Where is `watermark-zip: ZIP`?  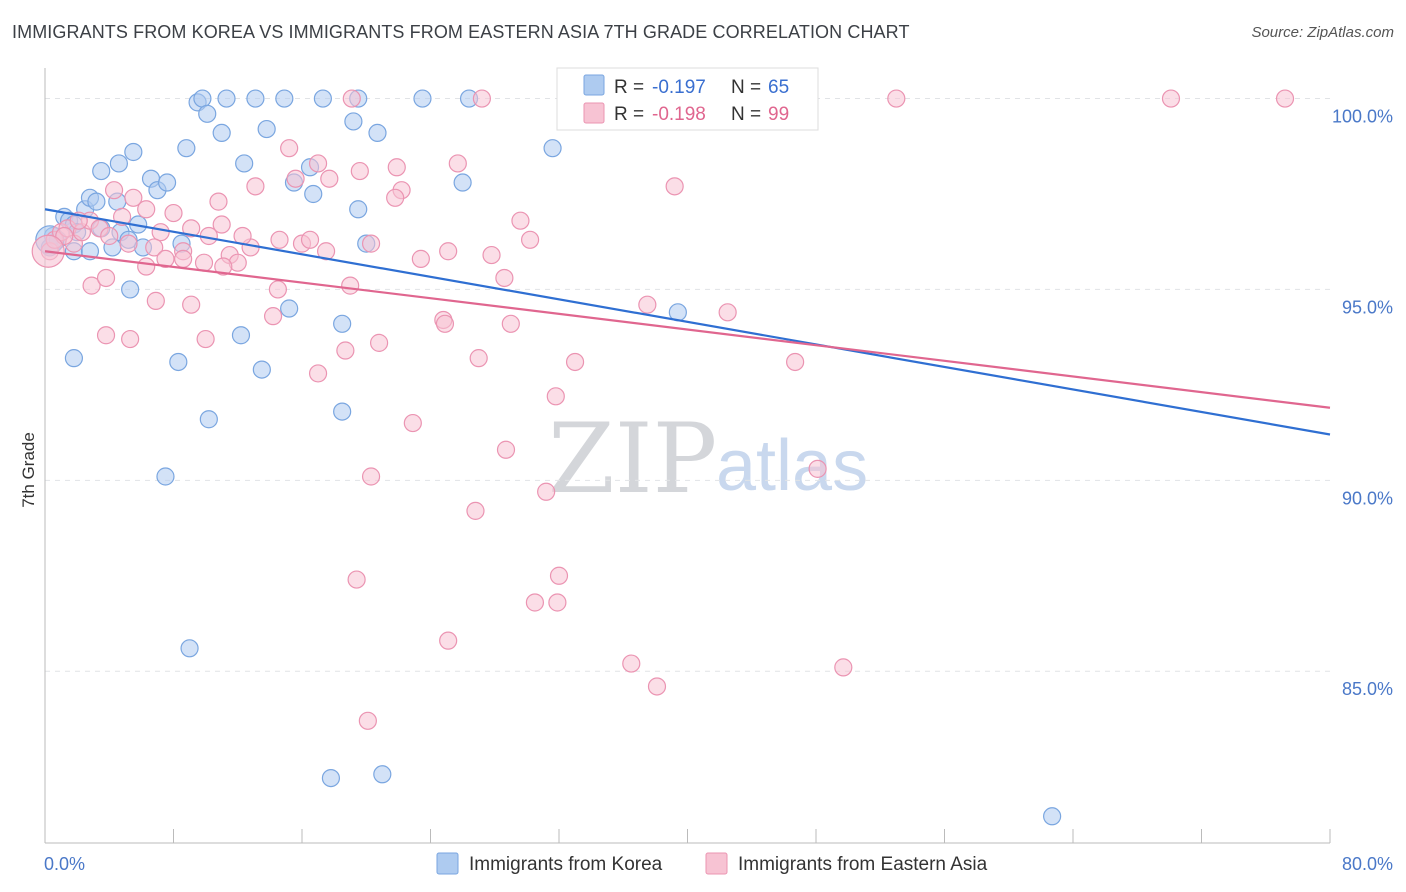 watermark-zip: ZIP is located at coordinates (632, 459).